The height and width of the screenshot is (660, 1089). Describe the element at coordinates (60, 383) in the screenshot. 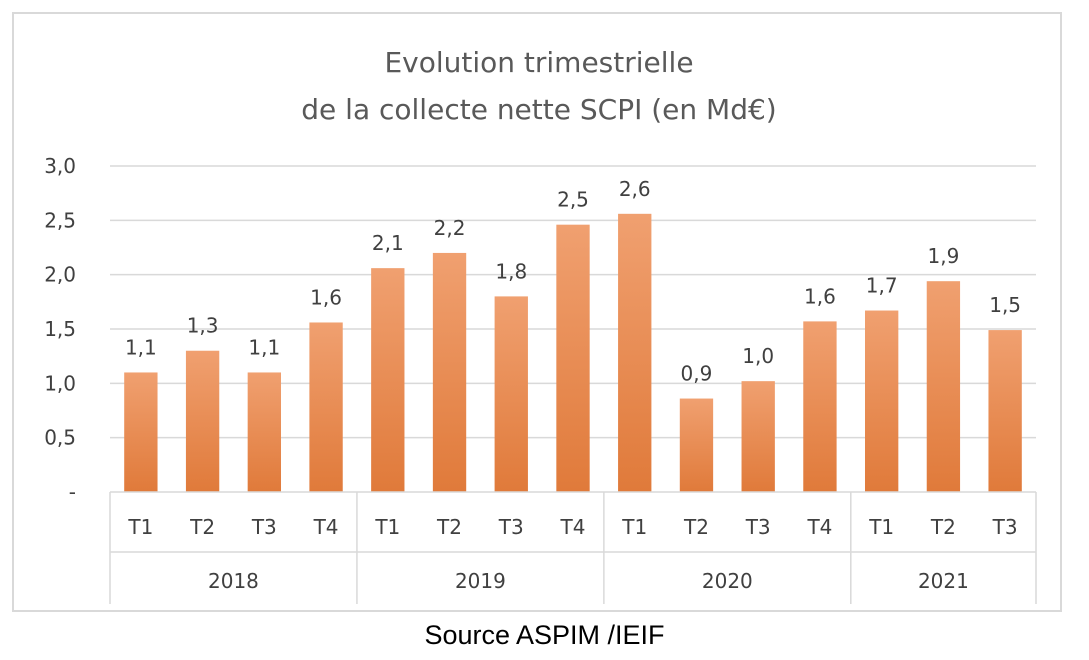

I see `y-tick-label: 1,0` at that location.